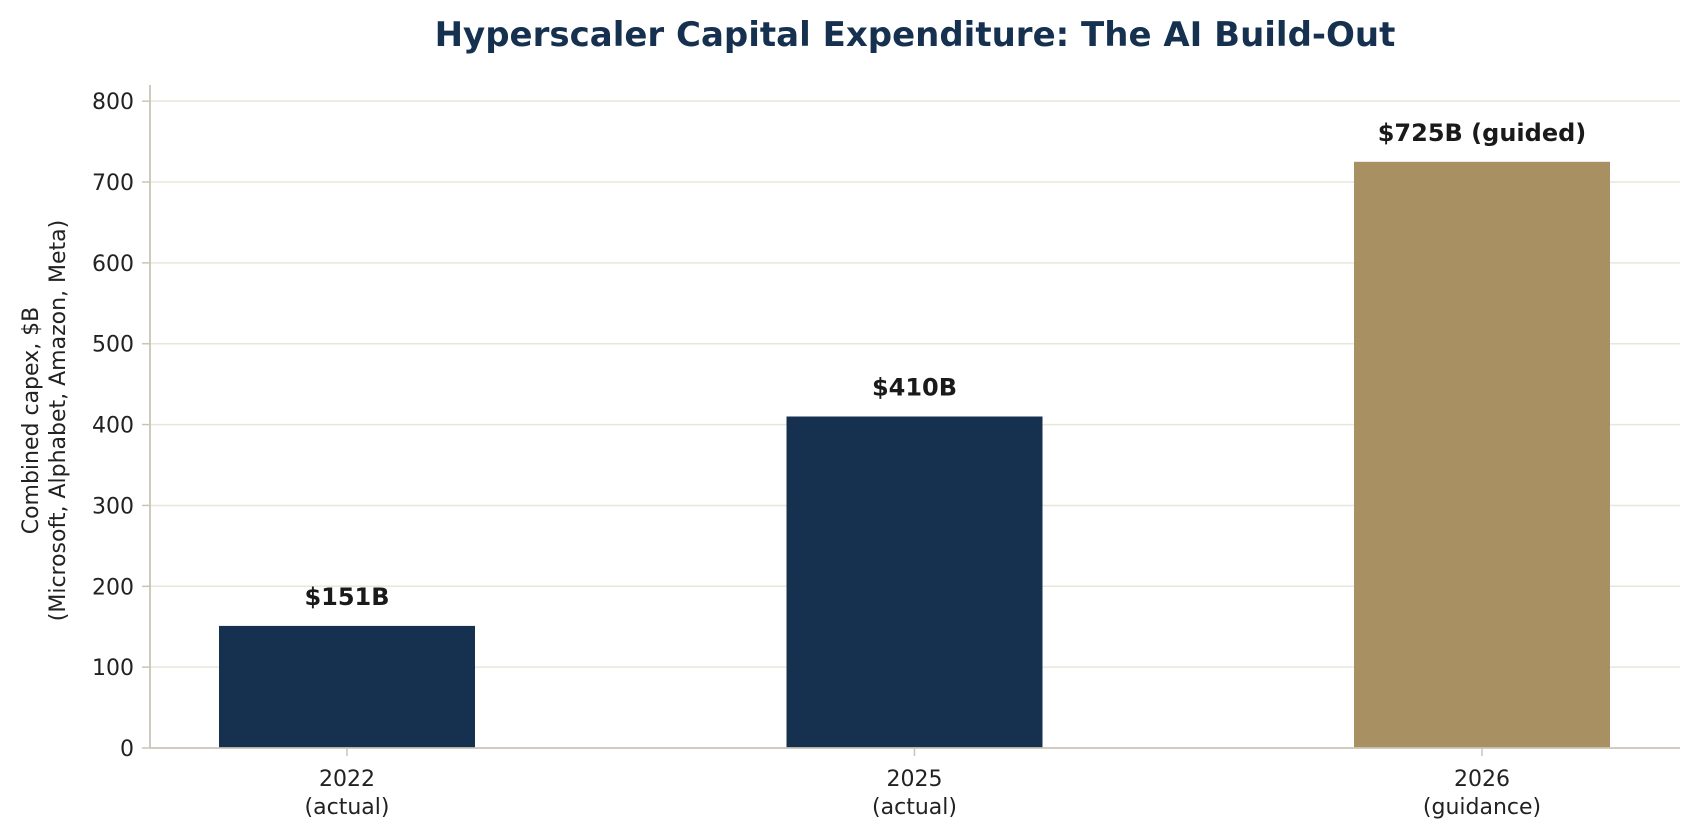 Image resolution: width=1699 pixels, height=840 pixels. I want to click on x-tick-labels: 2022 (actual) 2025 (actual) 2026 (guidance), so click(923, 793).